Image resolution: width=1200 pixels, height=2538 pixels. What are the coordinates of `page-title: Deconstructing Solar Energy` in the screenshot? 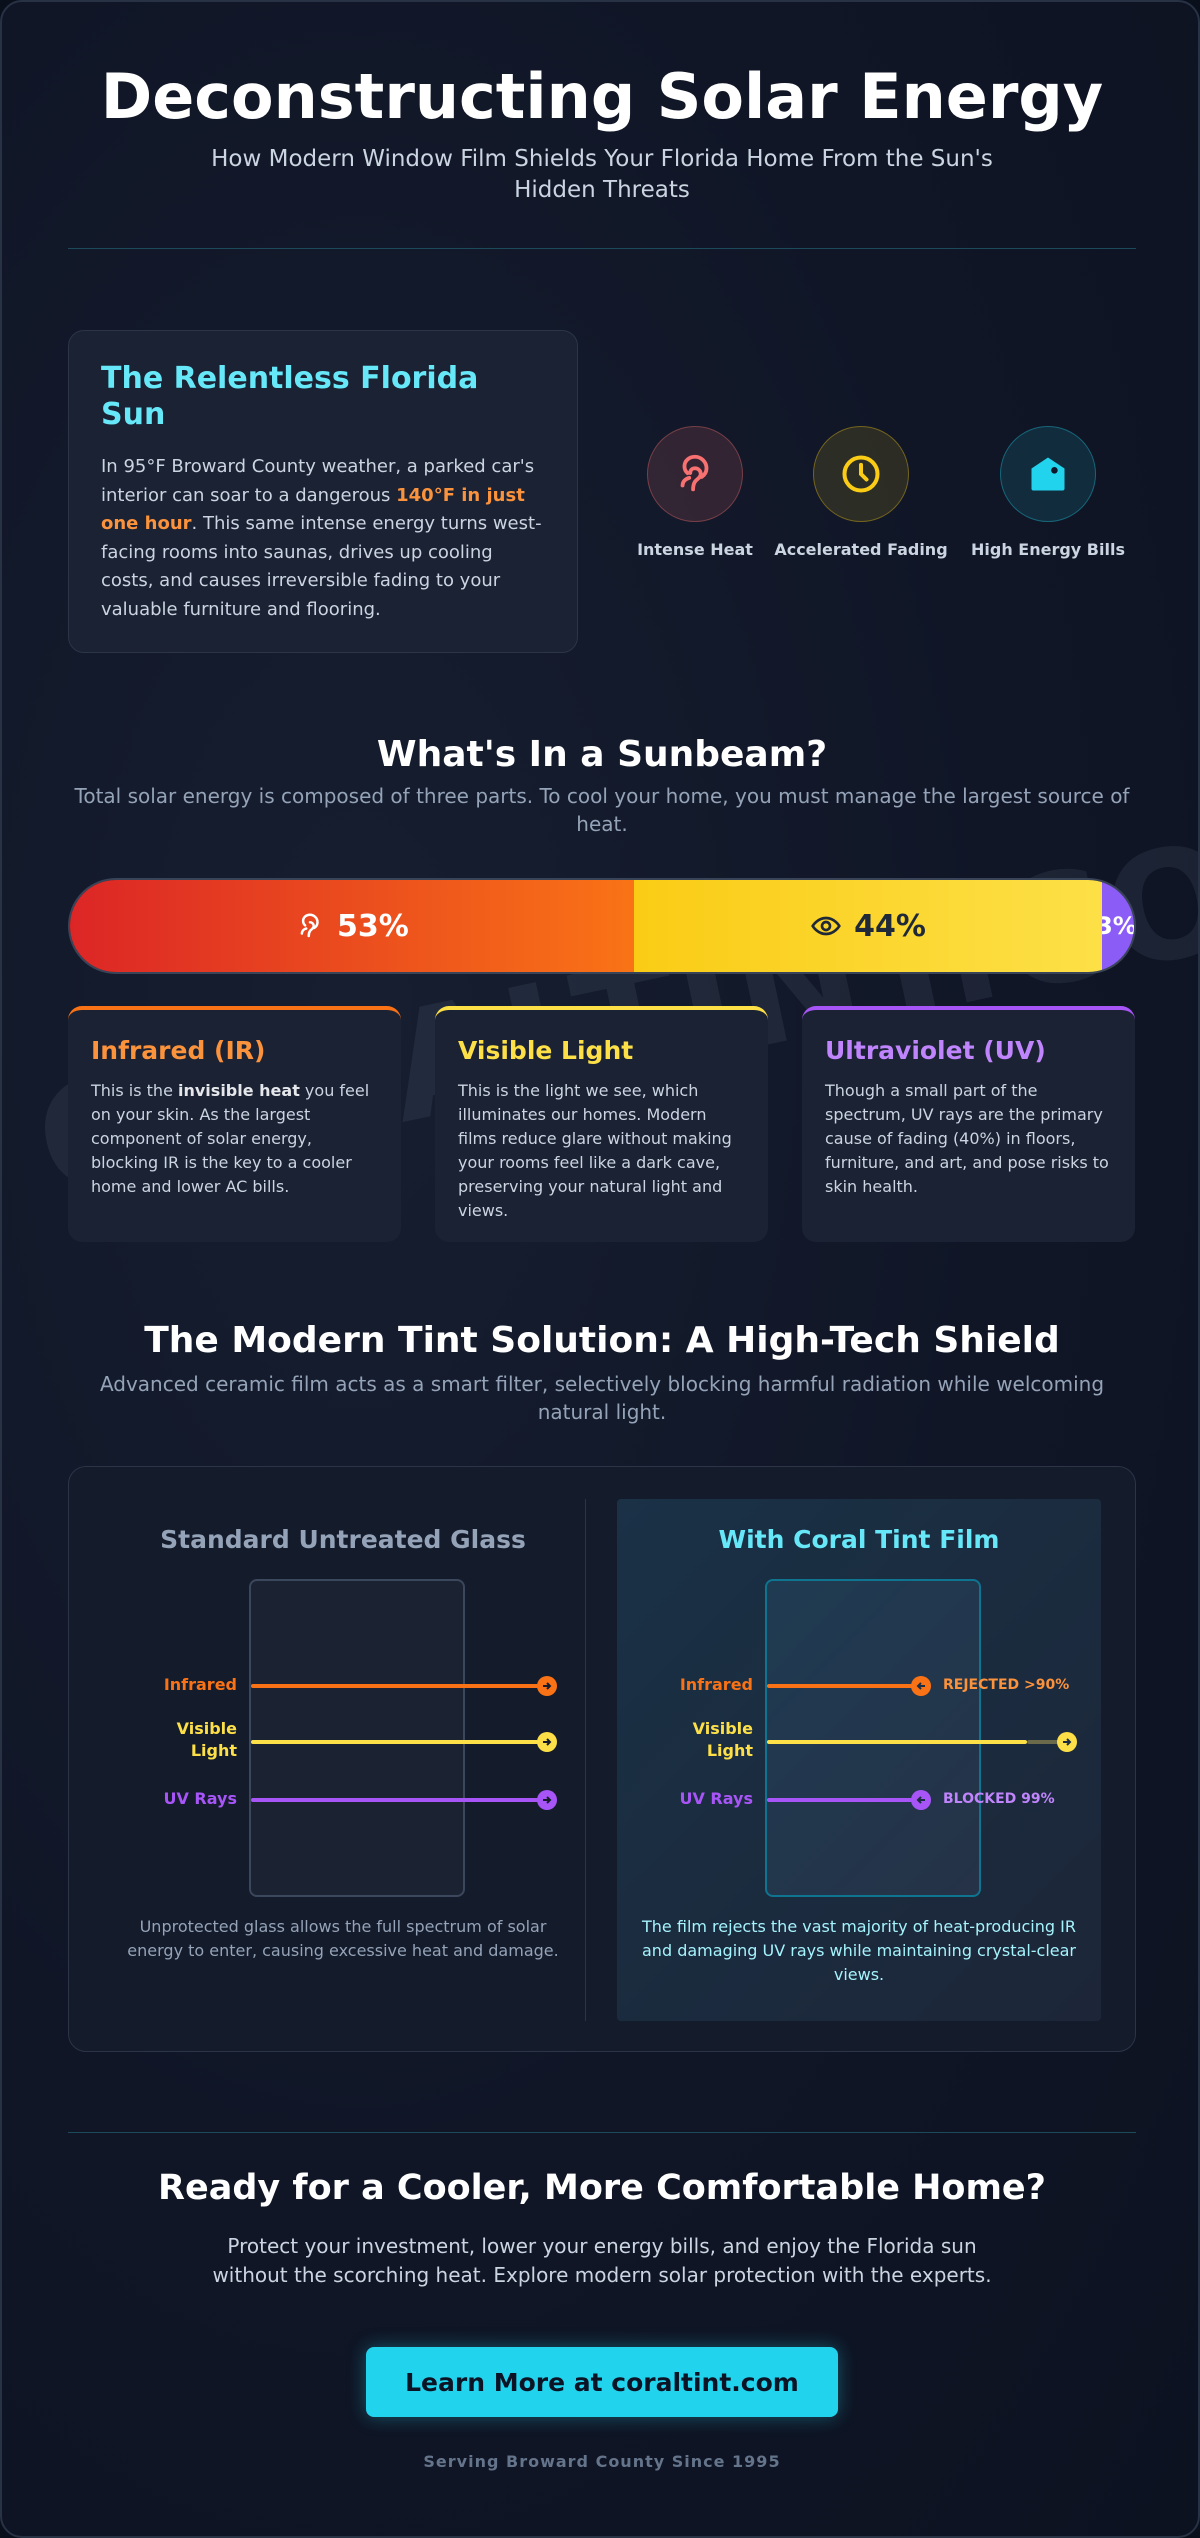 It's located at (602, 96).